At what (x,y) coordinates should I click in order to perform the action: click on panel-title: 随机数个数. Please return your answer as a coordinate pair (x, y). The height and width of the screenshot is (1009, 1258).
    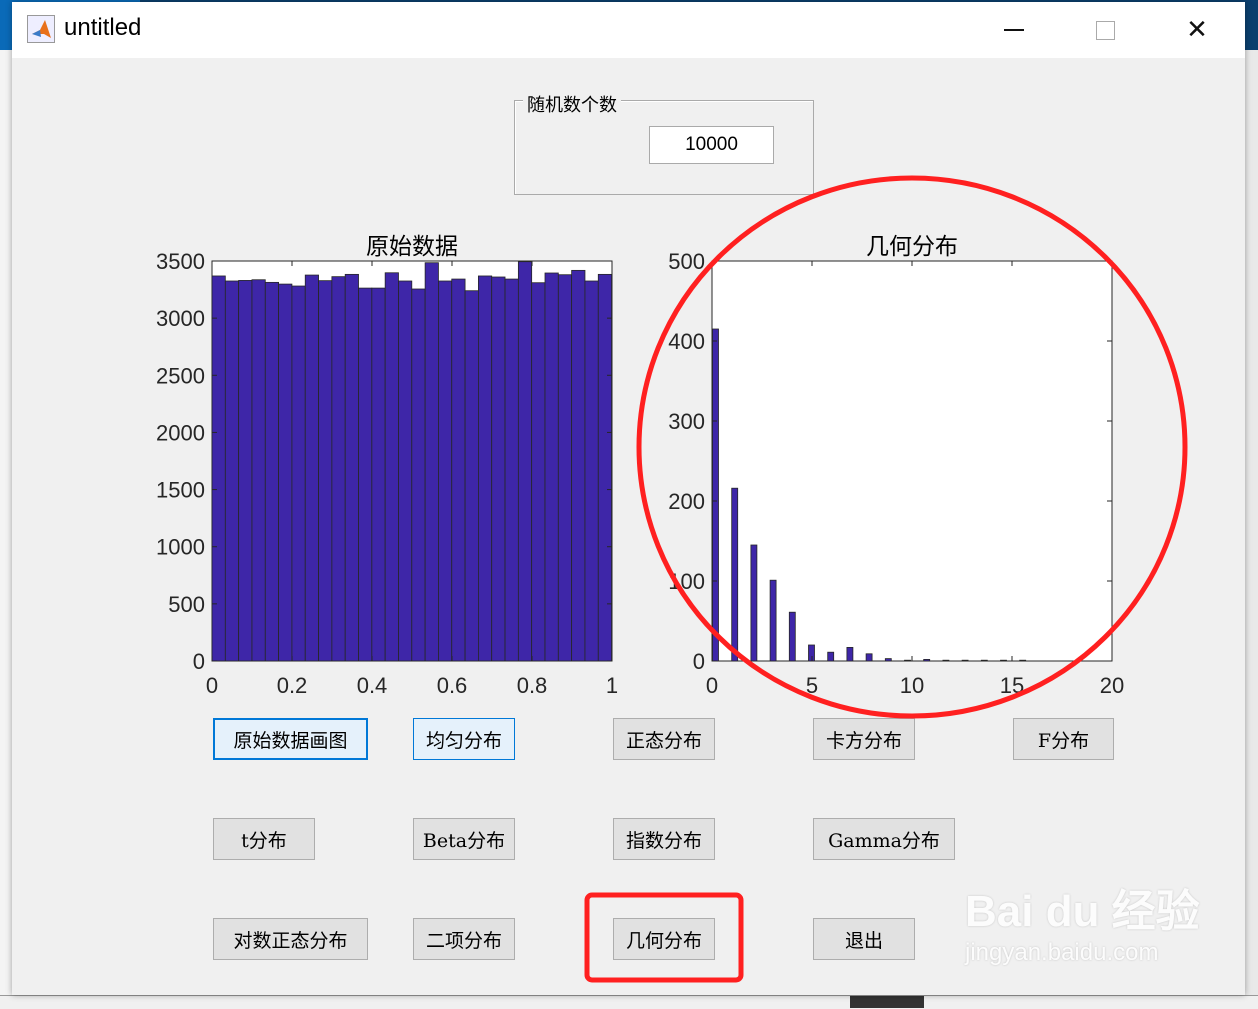
    Looking at the image, I should click on (572, 104).